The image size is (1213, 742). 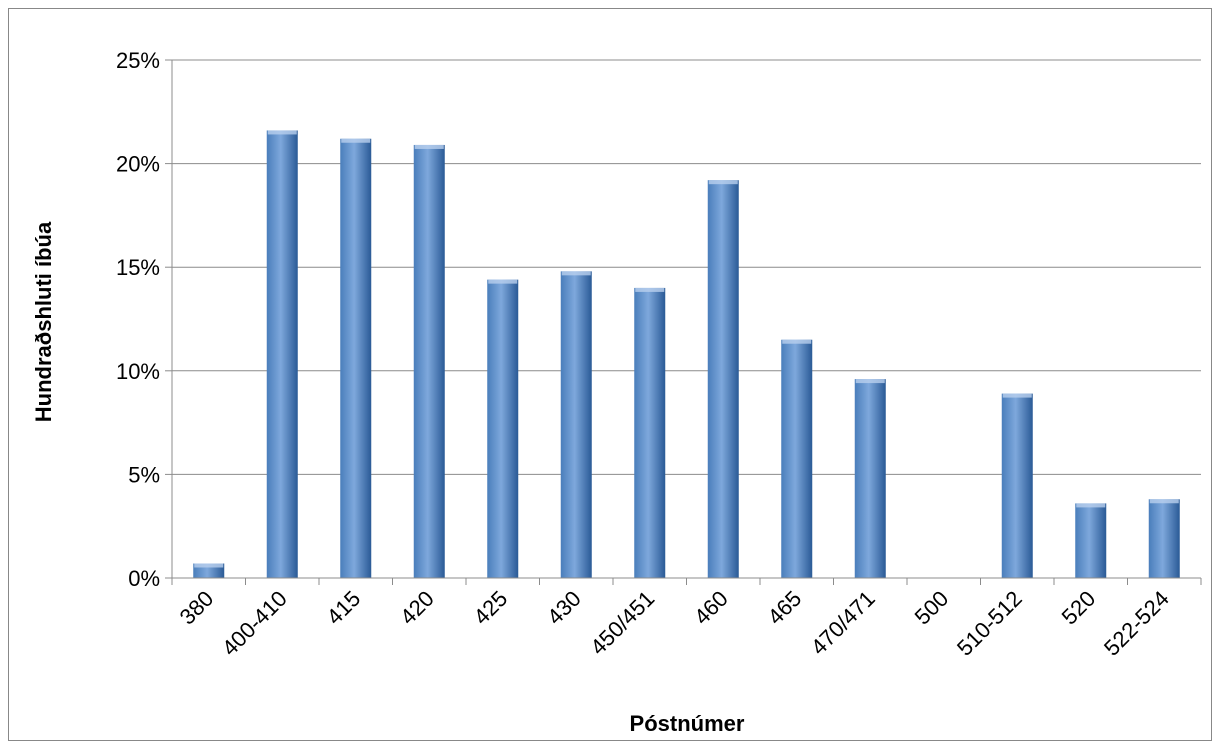 I want to click on x-tick-label: 470/471, so click(x=843, y=623).